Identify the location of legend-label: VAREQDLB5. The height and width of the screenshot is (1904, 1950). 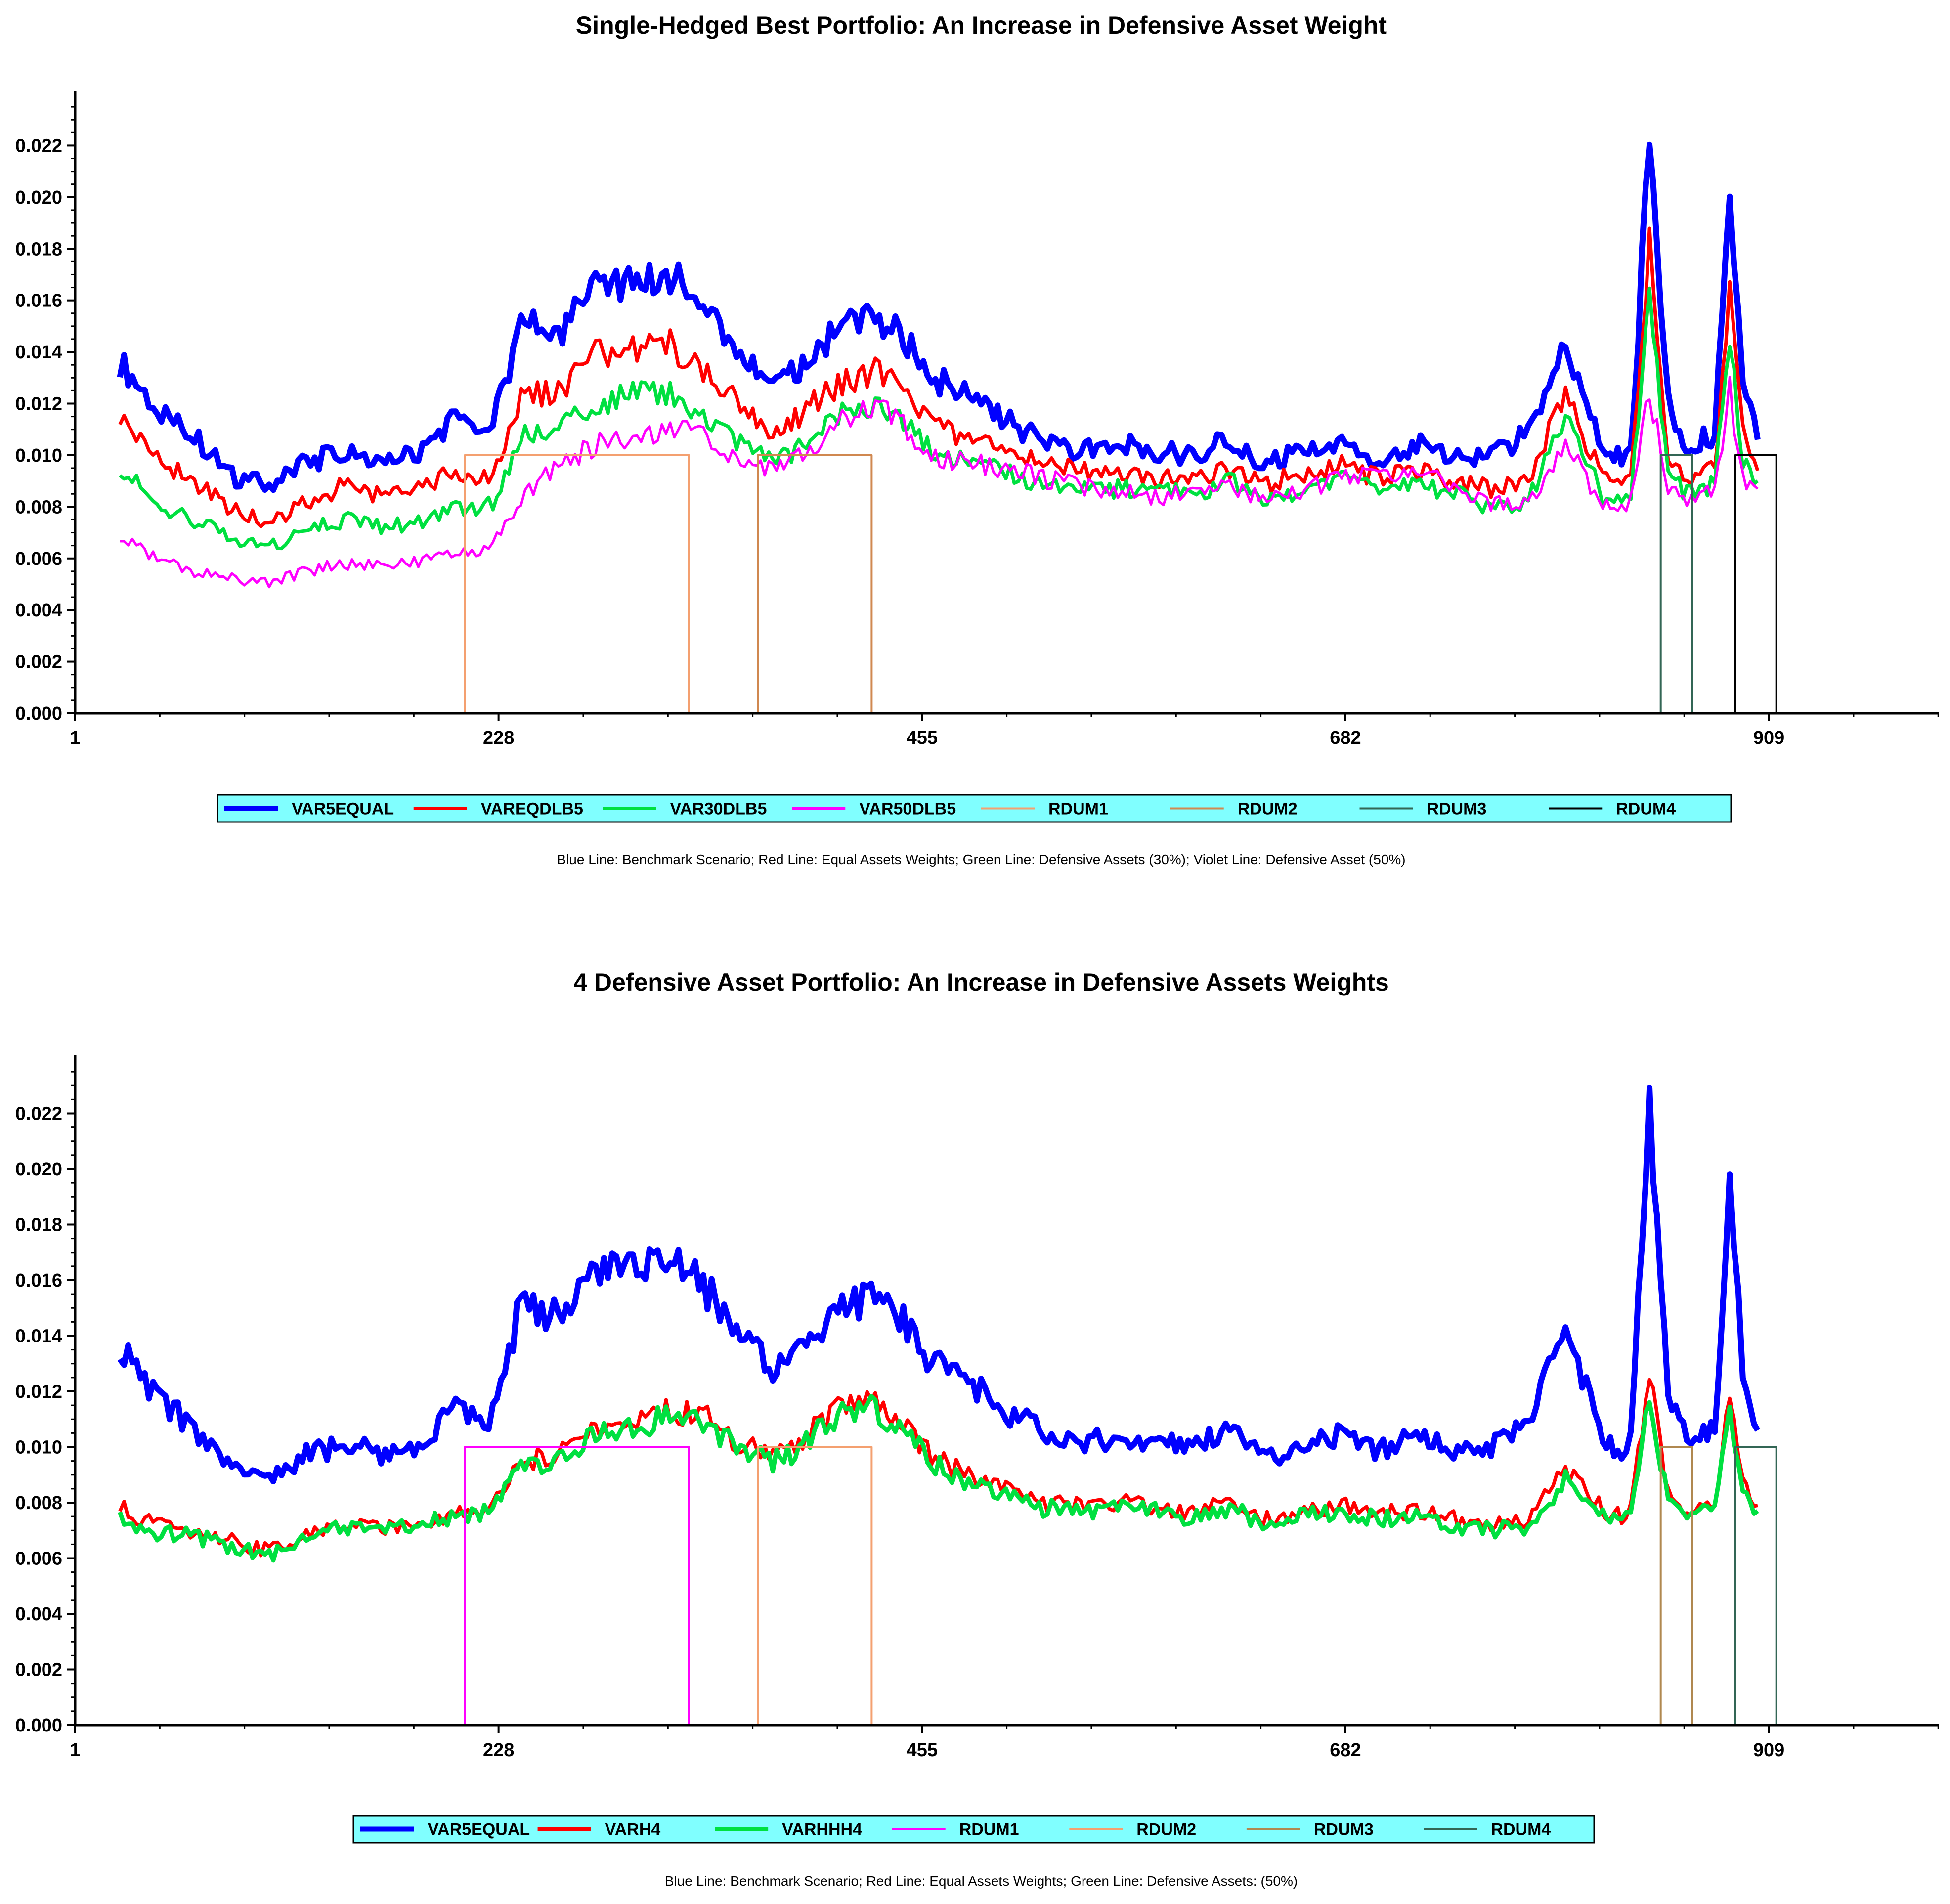
(532, 809).